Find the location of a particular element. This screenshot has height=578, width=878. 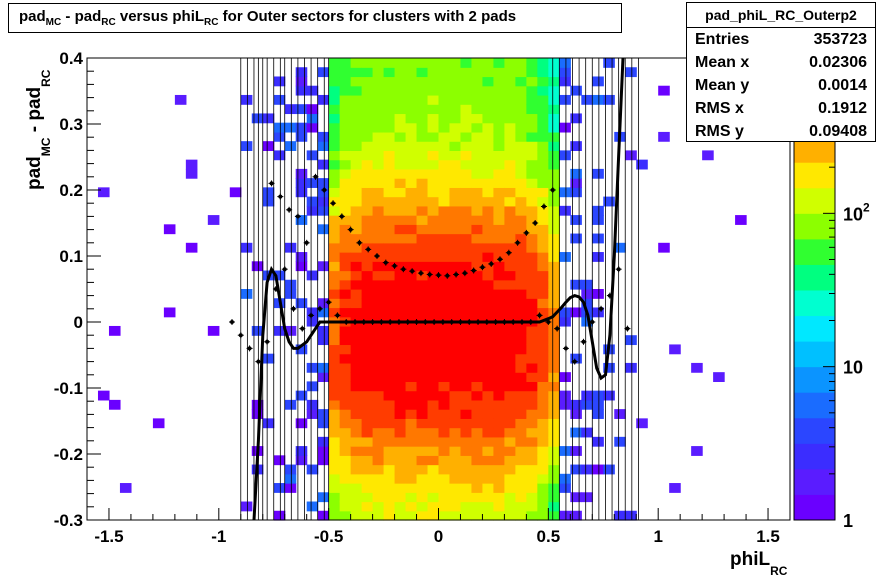

stats-row: Entries 353723 is located at coordinates (781, 39).